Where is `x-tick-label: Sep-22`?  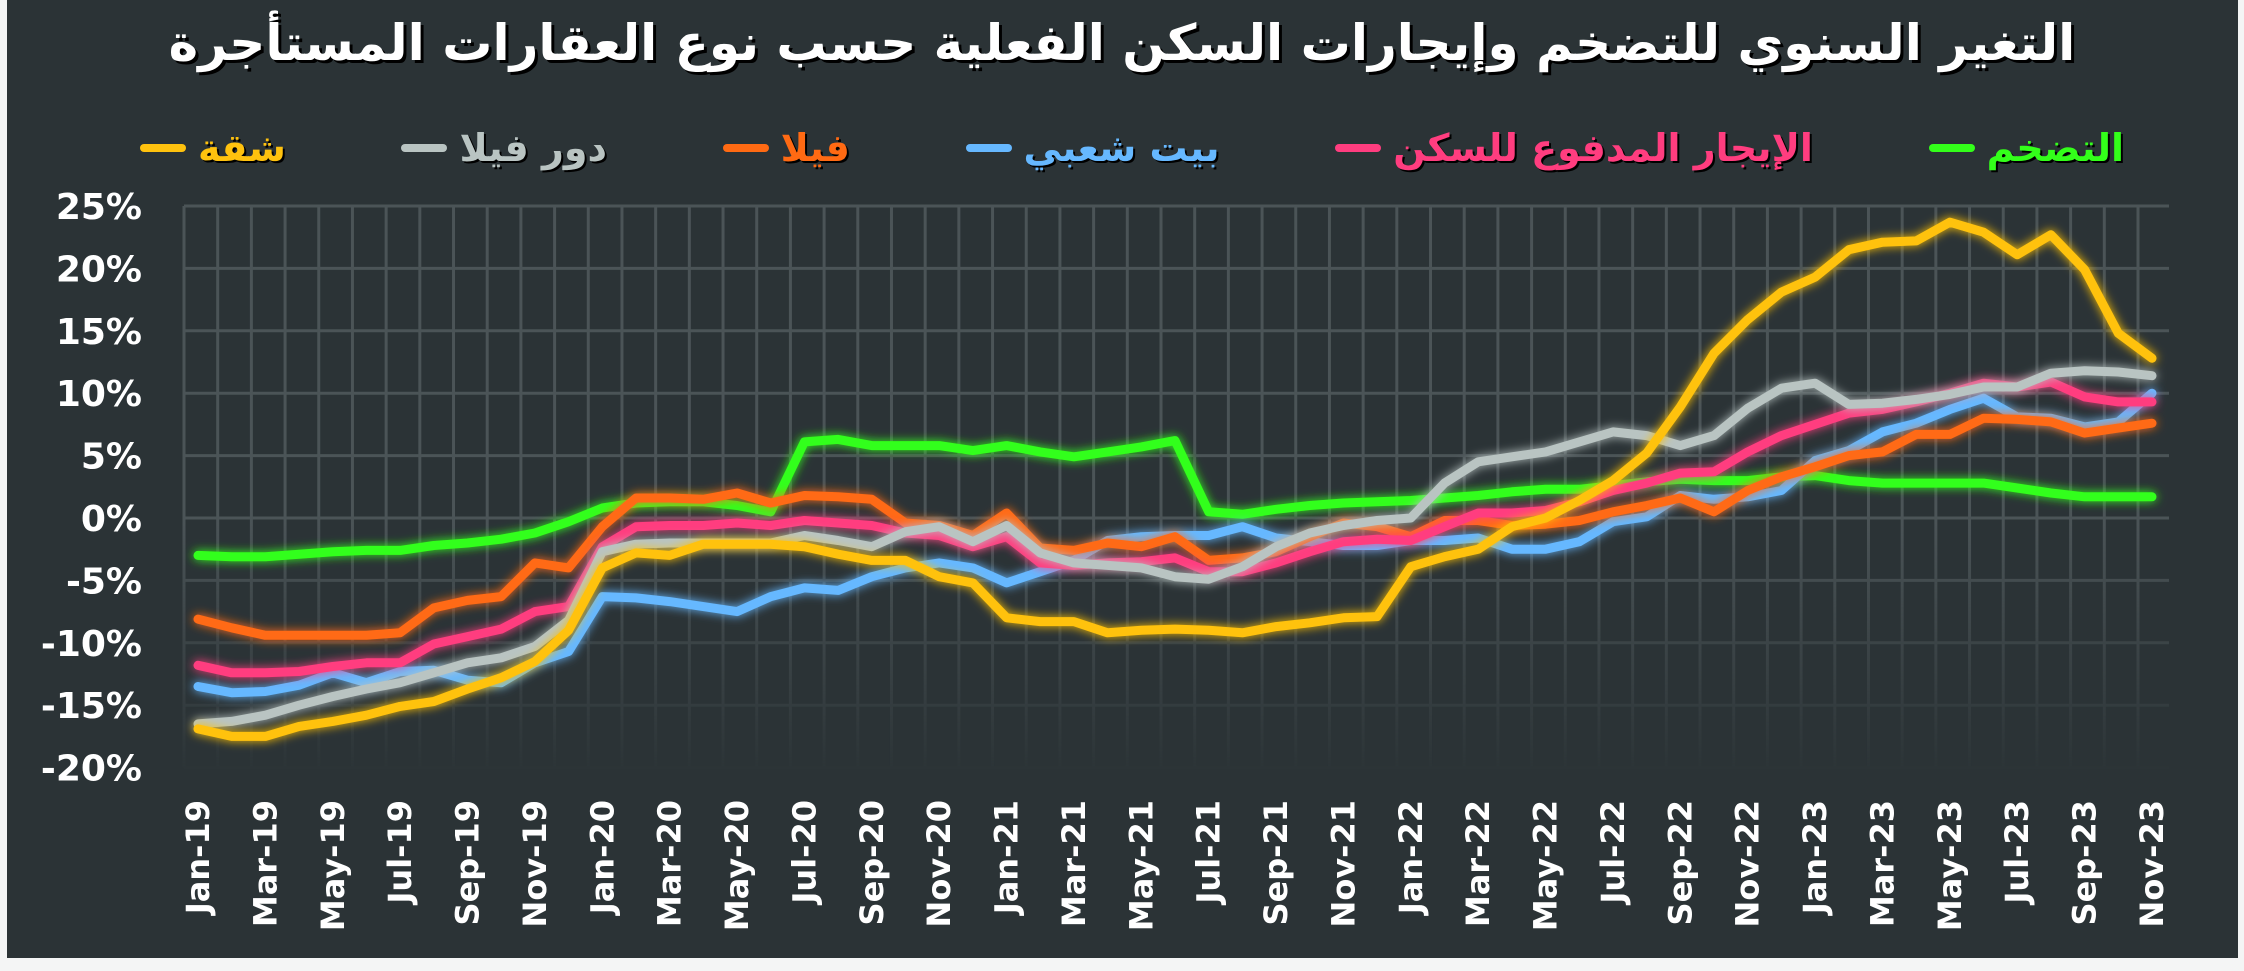
x-tick-label: Sep-22 is located at coordinates (1680, 862).